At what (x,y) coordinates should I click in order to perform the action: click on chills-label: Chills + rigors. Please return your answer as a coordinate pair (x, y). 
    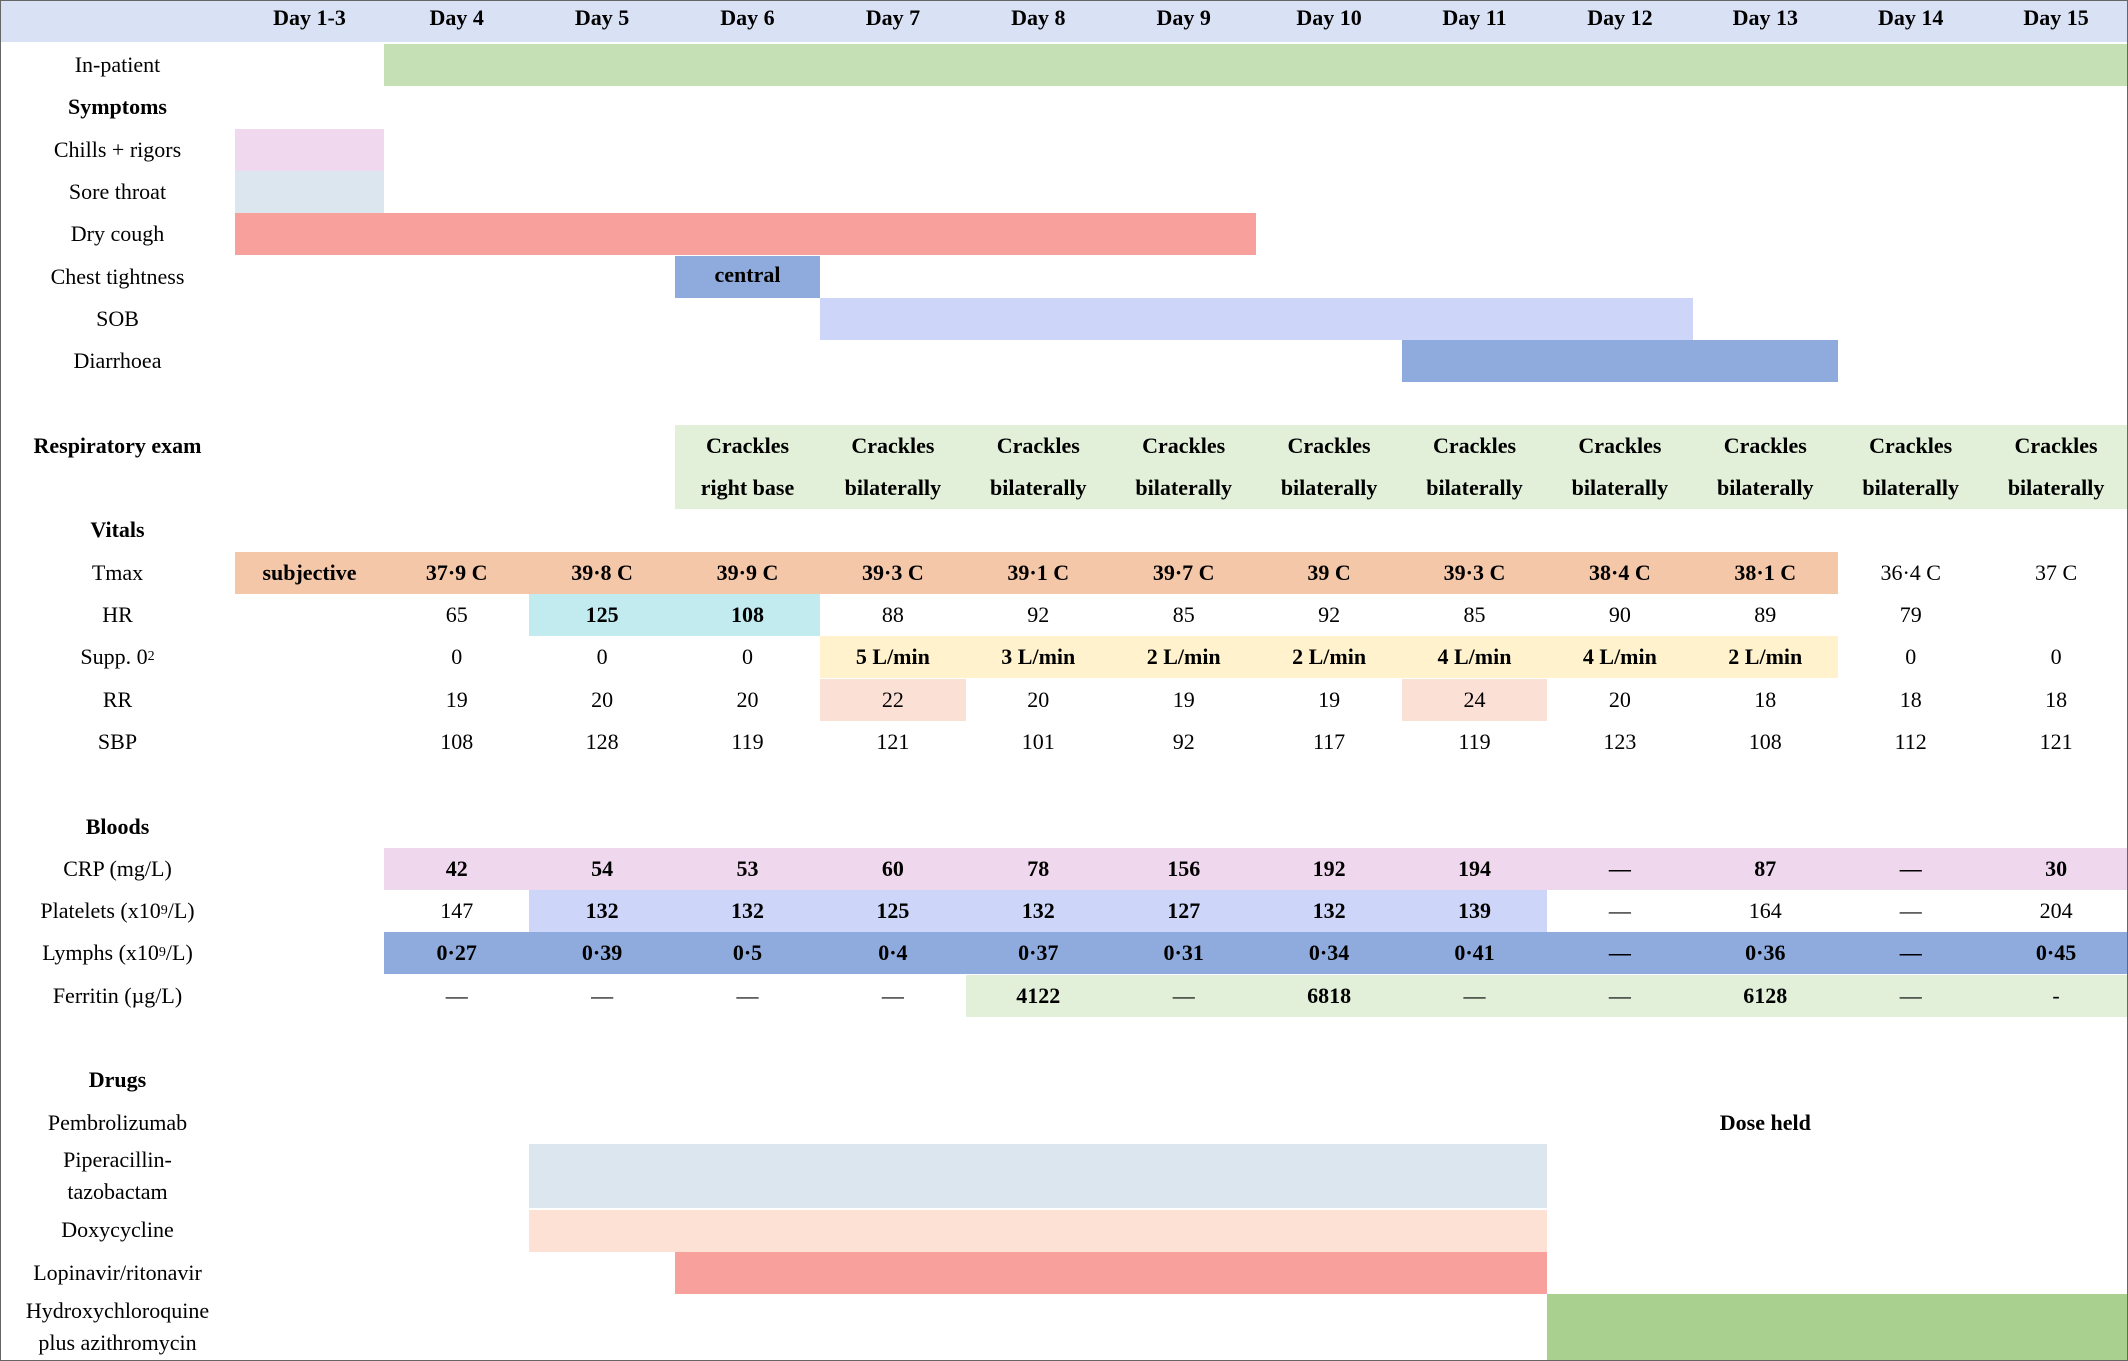
    Looking at the image, I should click on (117, 149).